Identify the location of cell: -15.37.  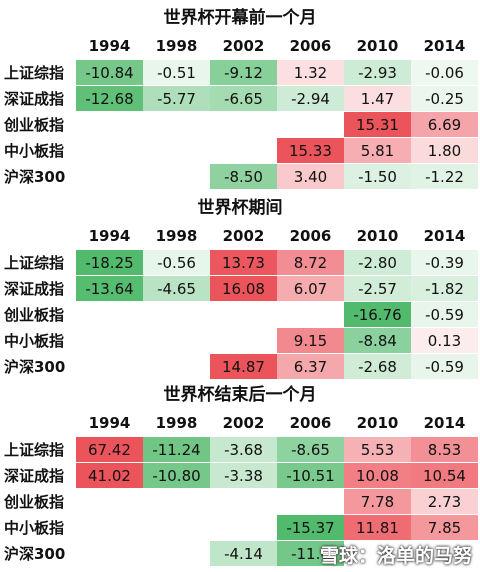
(310, 527).